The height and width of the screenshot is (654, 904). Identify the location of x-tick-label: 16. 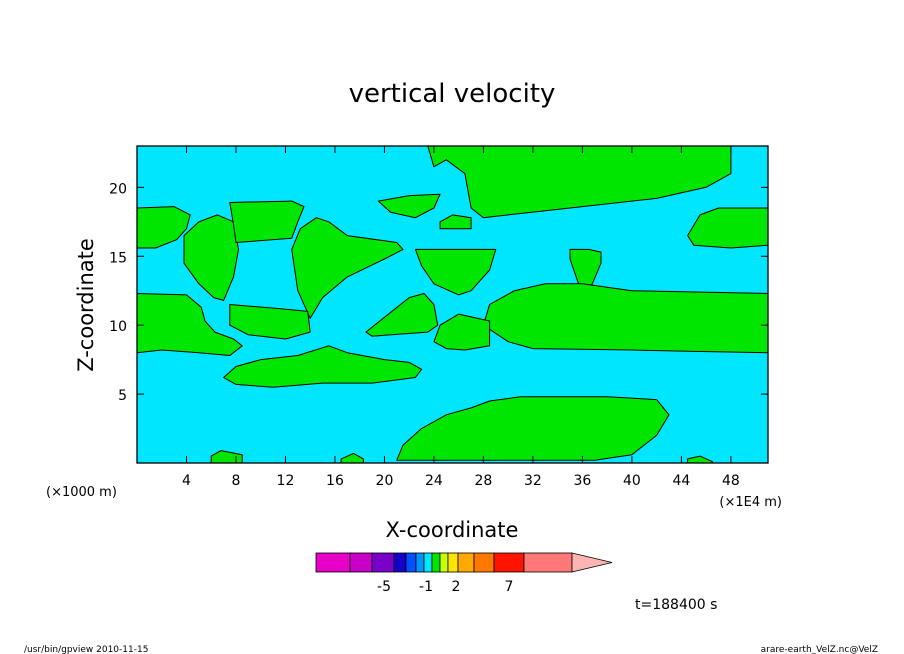
(335, 481).